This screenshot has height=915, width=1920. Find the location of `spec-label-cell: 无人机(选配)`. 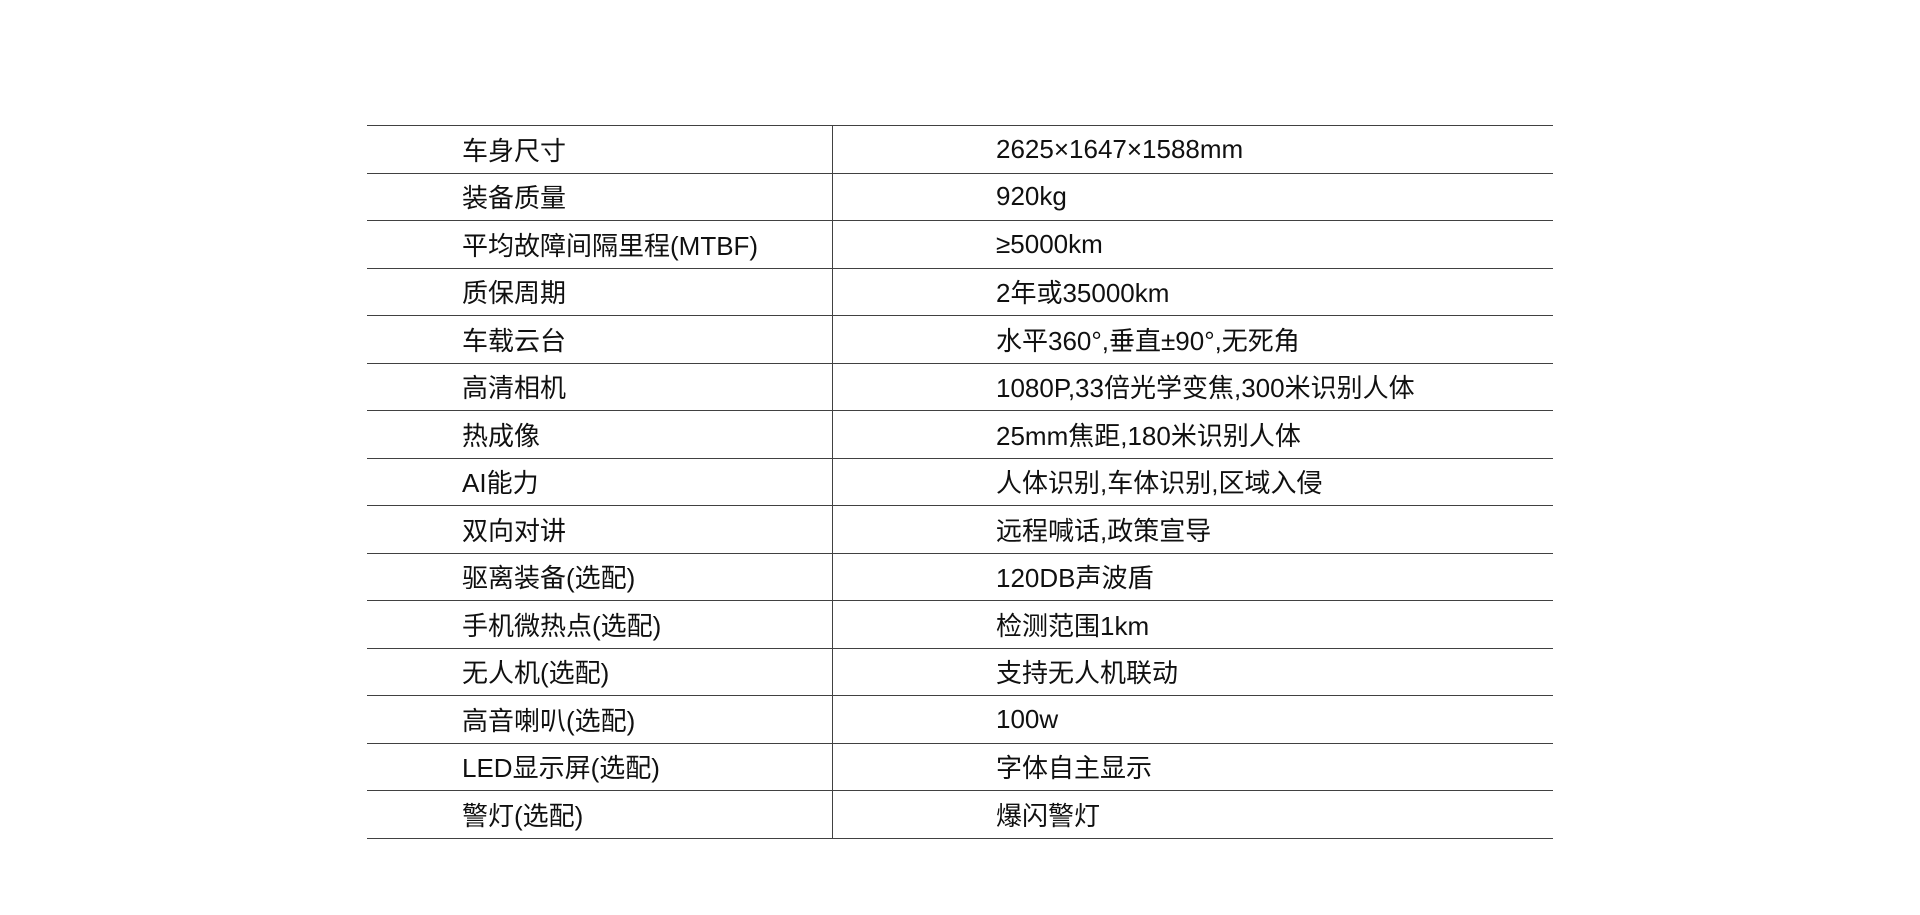

spec-label-cell: 无人机(选配) is located at coordinates (600, 671).